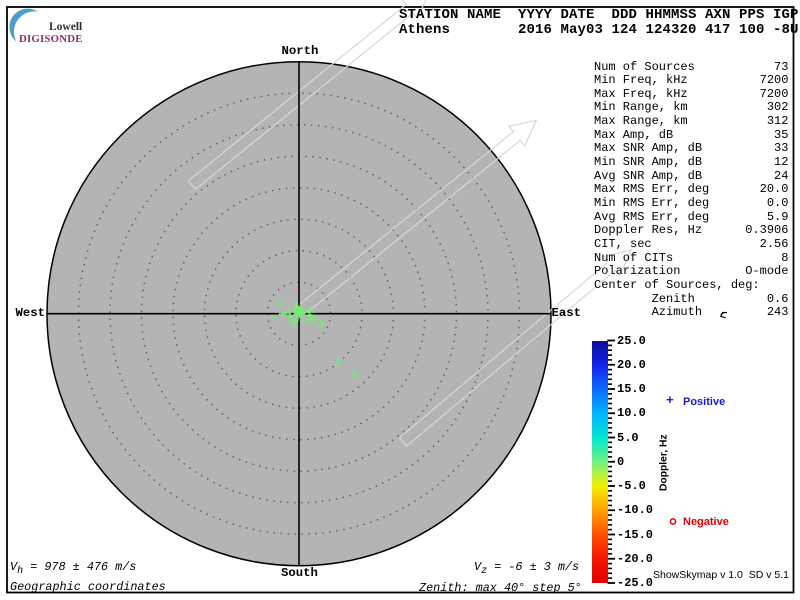 This screenshot has height=600, width=800. Describe the element at coordinates (664, 462) in the screenshot. I see `svg-text: Doppler, Hz` at that location.